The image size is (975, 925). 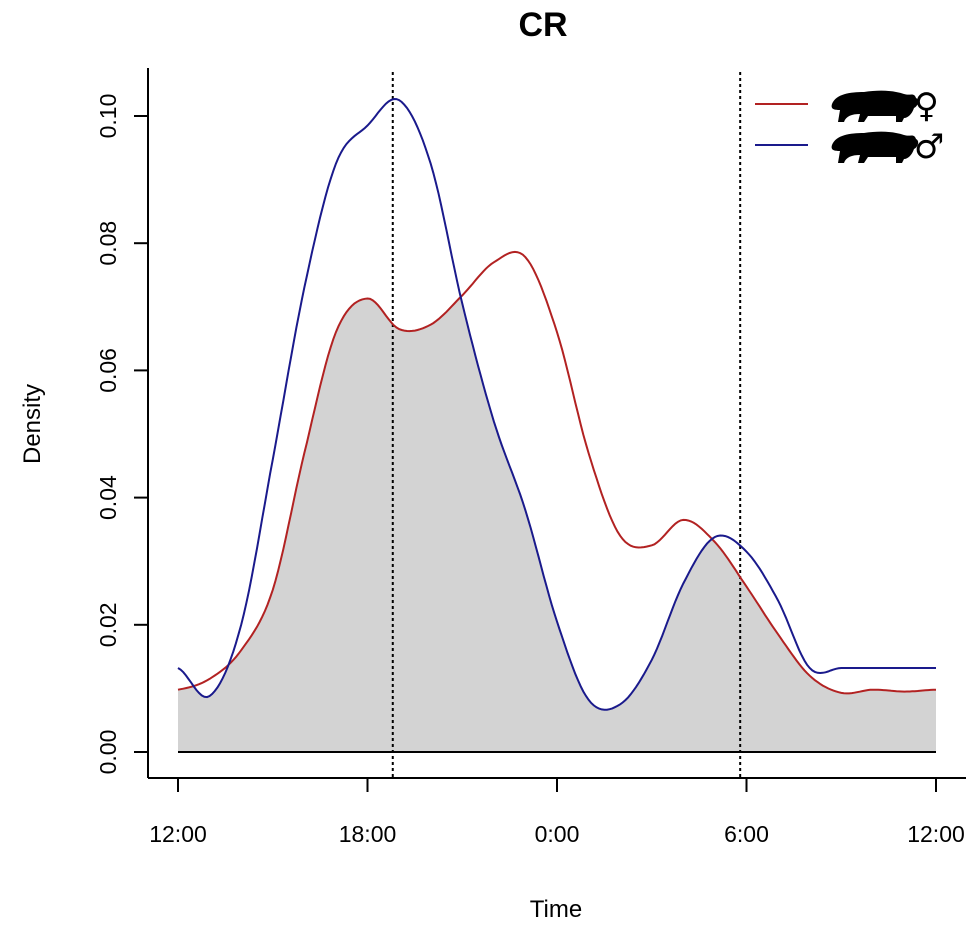 What do you see at coordinates (108, 370) in the screenshot?
I see `y-tick-label: 0.06` at bounding box center [108, 370].